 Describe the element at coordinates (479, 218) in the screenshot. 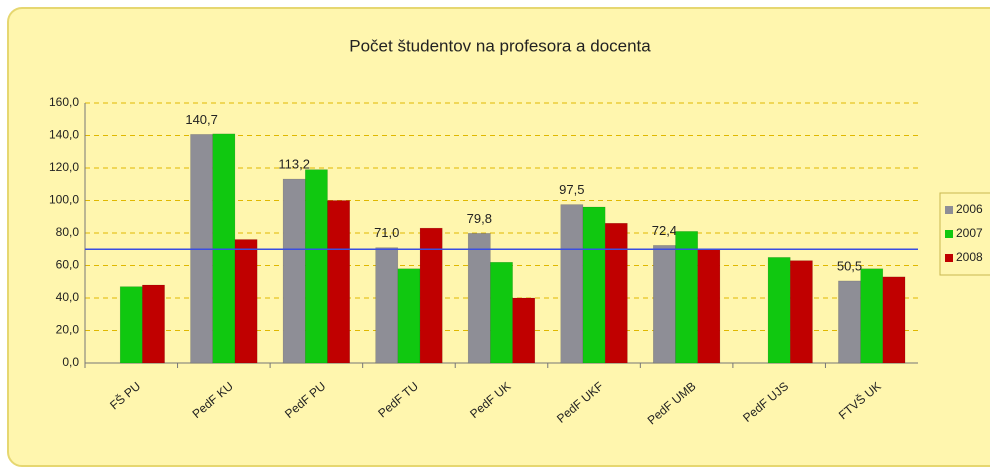

I see `data-label: 79,8` at that location.